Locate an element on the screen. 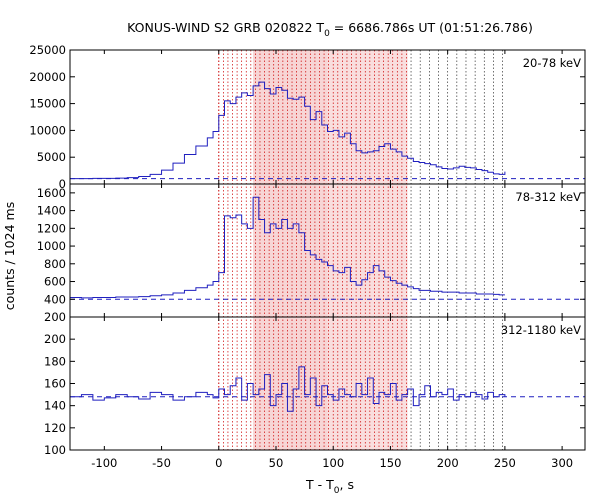 Image resolution: width=600 pixels, height=500 pixels. y-tick-label: 120 is located at coordinates (55, 428).